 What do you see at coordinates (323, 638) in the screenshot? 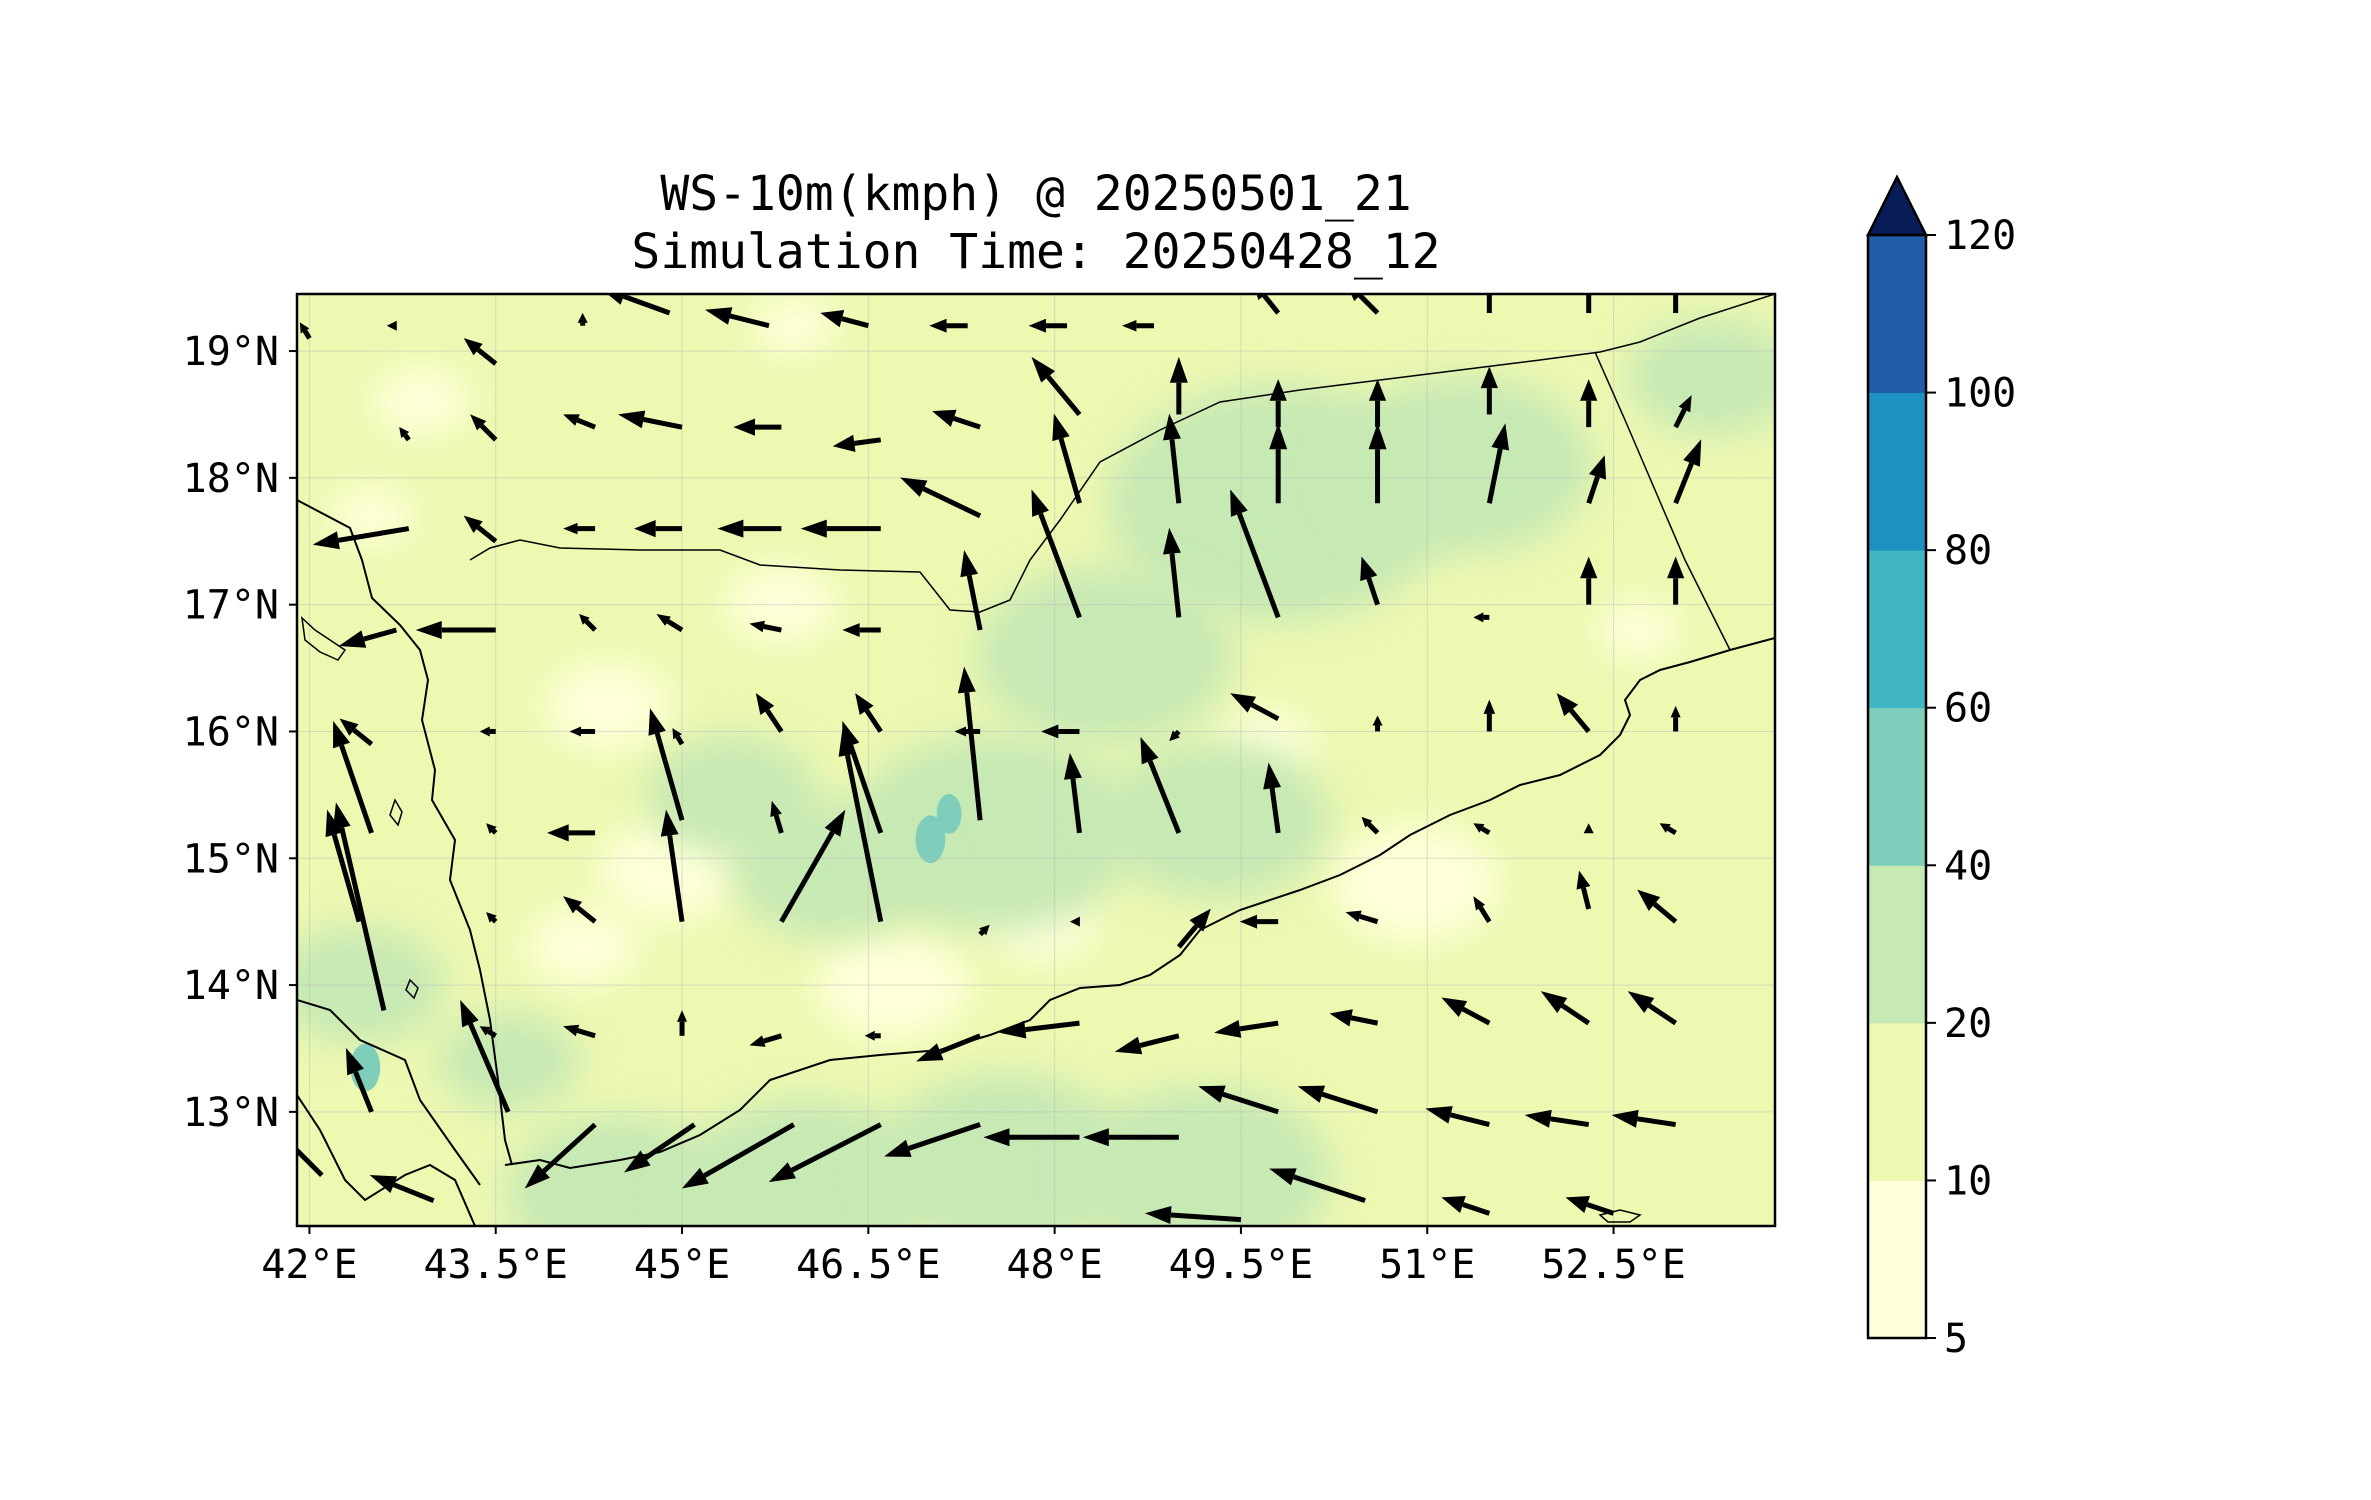
I see `farasan-islands` at bounding box center [323, 638].